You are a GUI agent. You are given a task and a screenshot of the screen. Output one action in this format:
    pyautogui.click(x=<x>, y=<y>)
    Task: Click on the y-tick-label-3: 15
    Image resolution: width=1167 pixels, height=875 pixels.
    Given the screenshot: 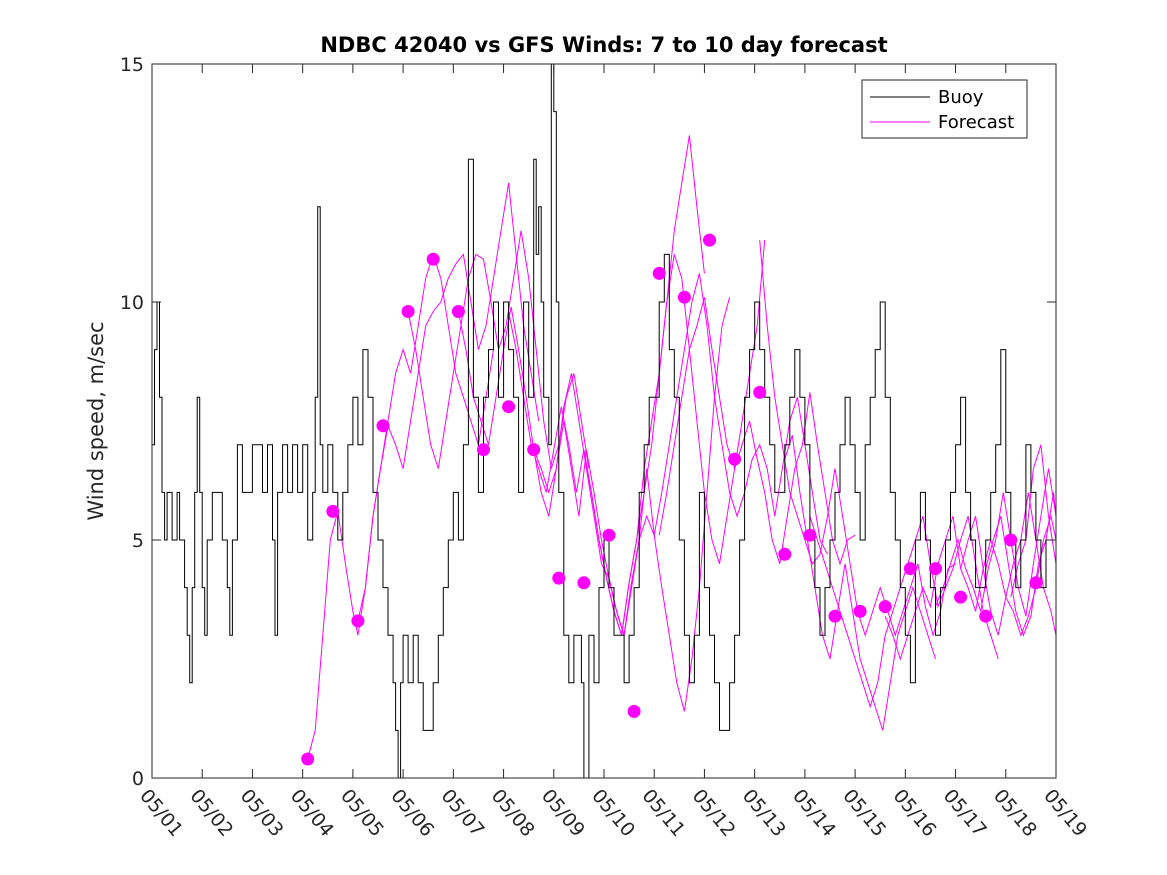 What is the action you would take?
    pyautogui.click(x=132, y=65)
    